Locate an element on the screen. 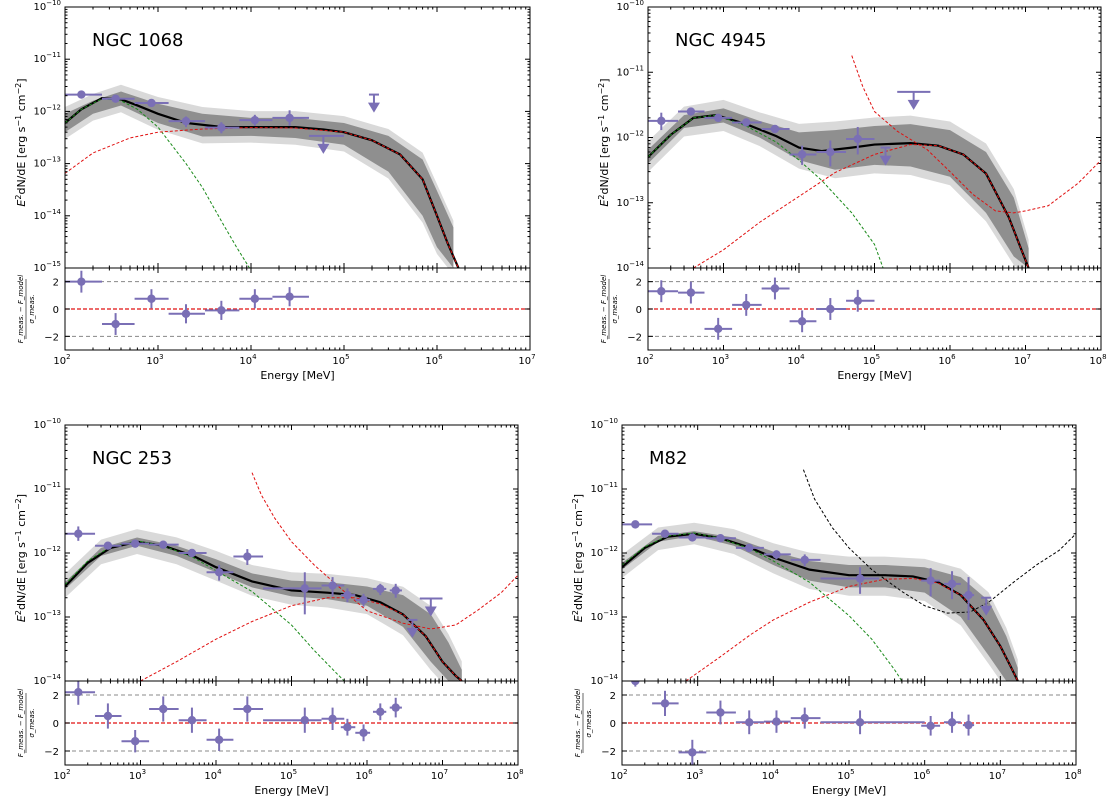  y-tick-label: 10−11 is located at coordinates (630, 71).